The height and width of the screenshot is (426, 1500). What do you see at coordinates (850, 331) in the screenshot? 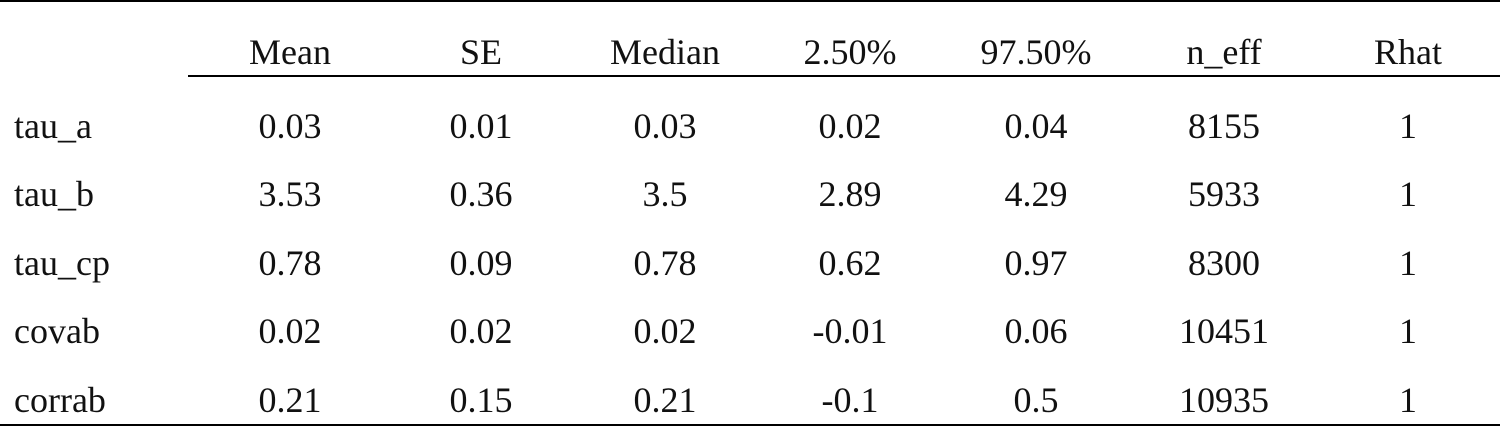
I see `table-cell: -0.01` at bounding box center [850, 331].